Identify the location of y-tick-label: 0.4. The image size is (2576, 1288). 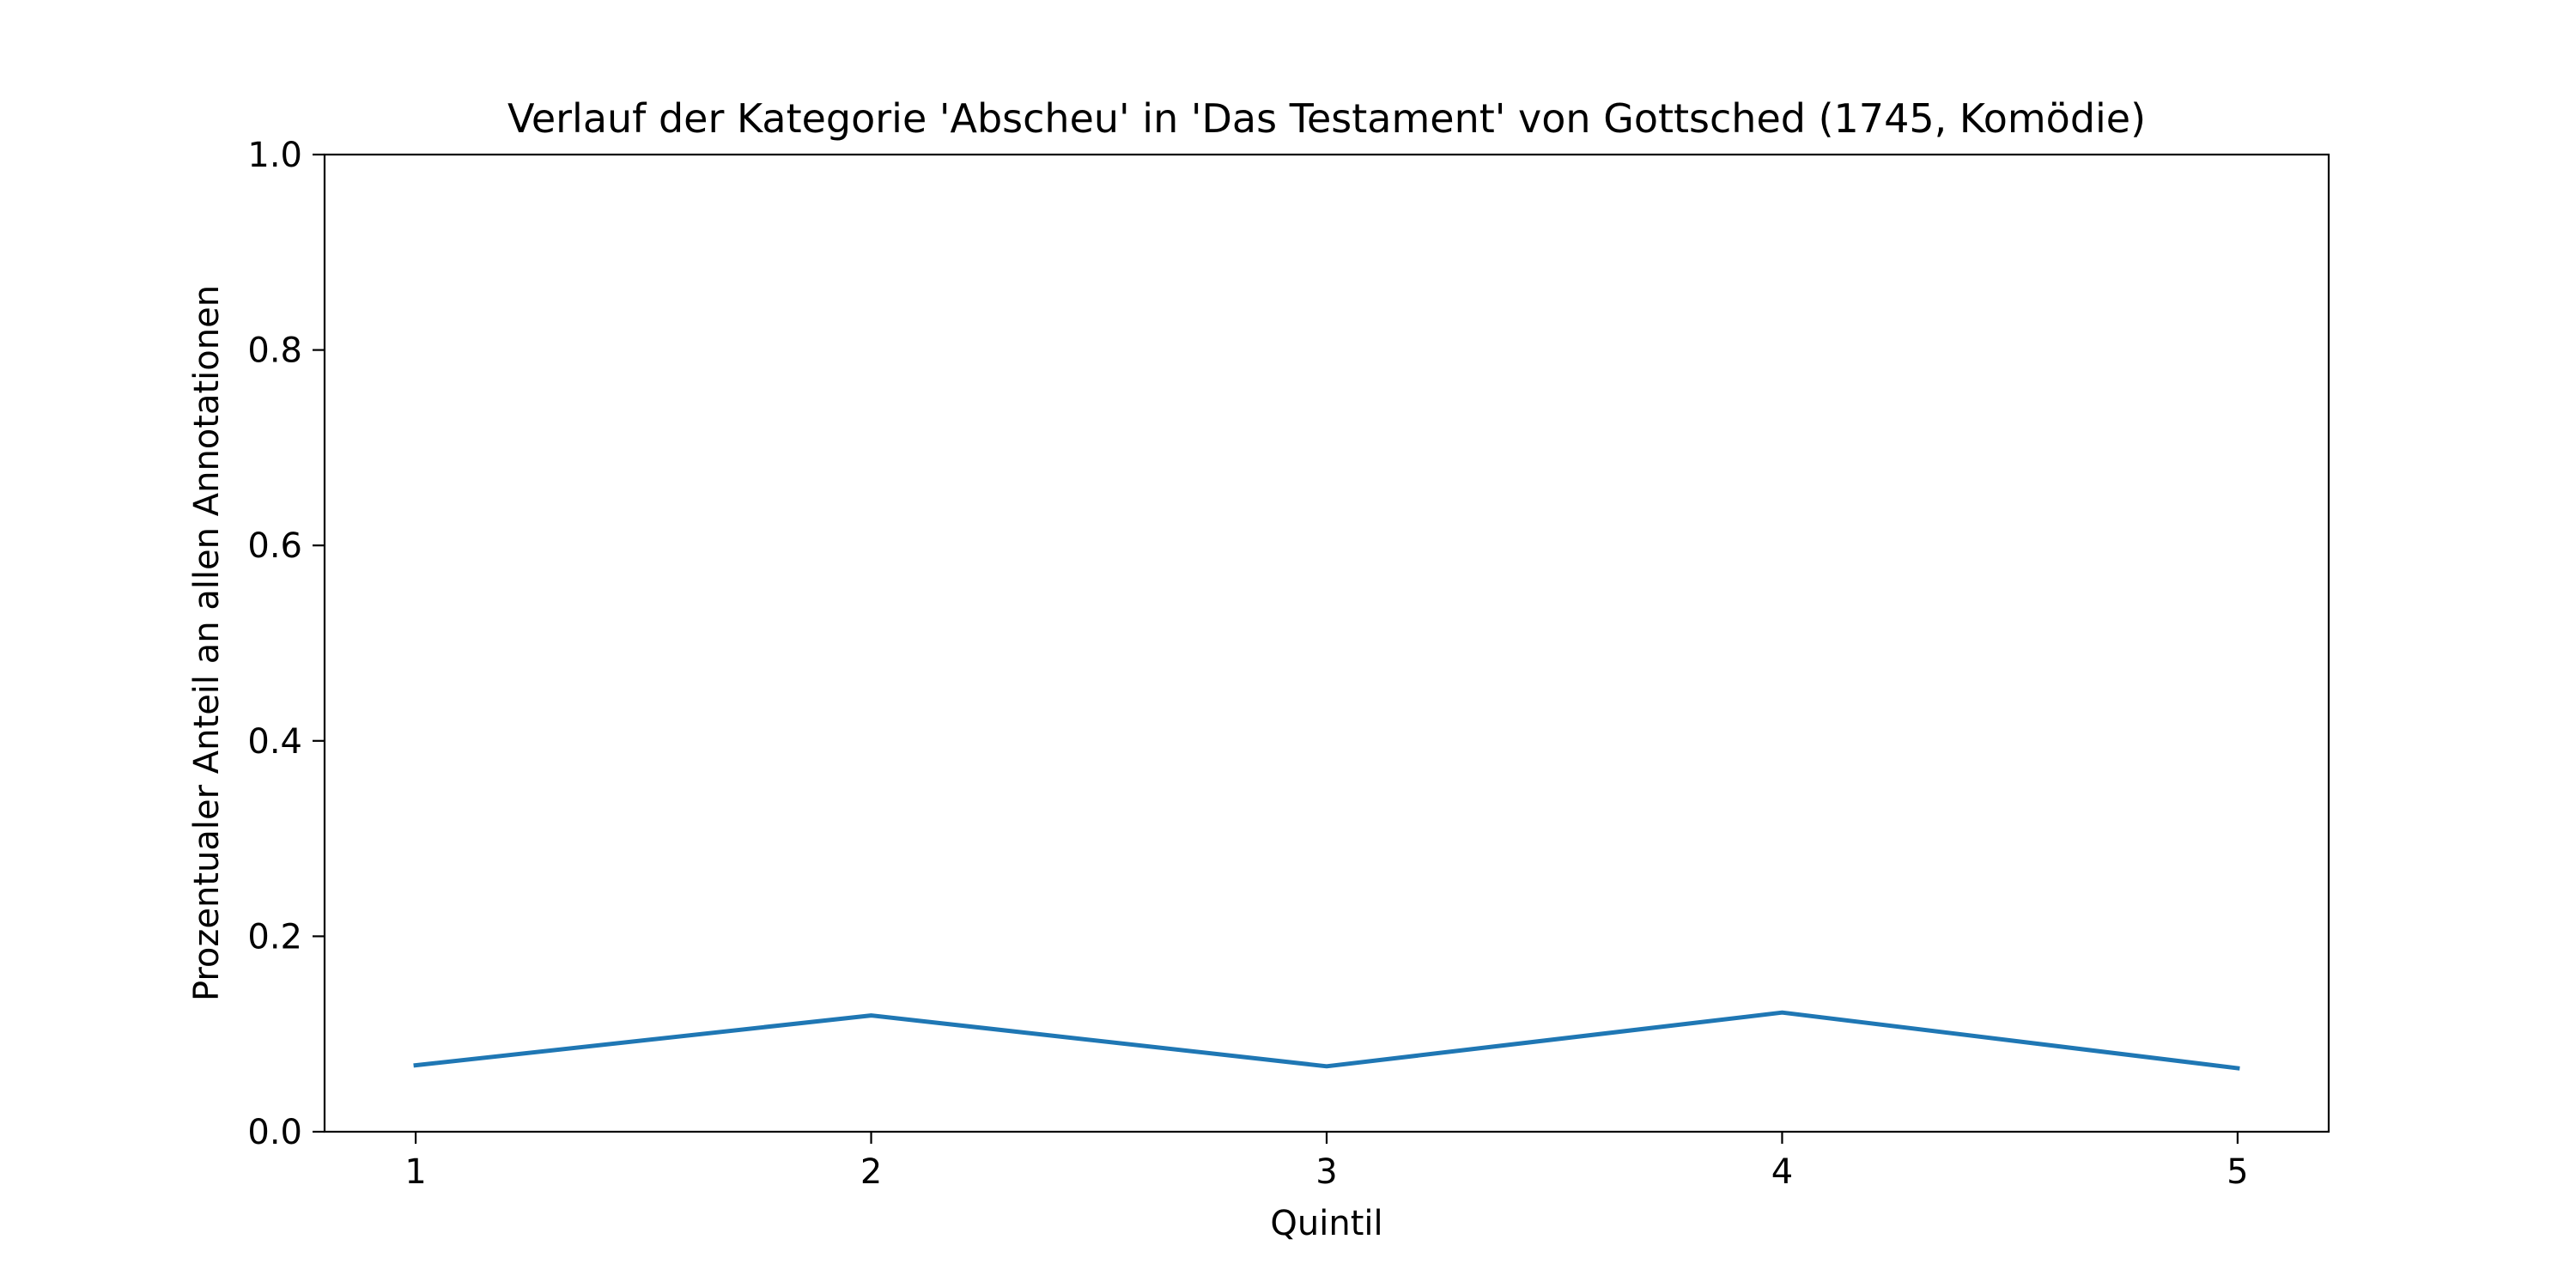
(274, 742).